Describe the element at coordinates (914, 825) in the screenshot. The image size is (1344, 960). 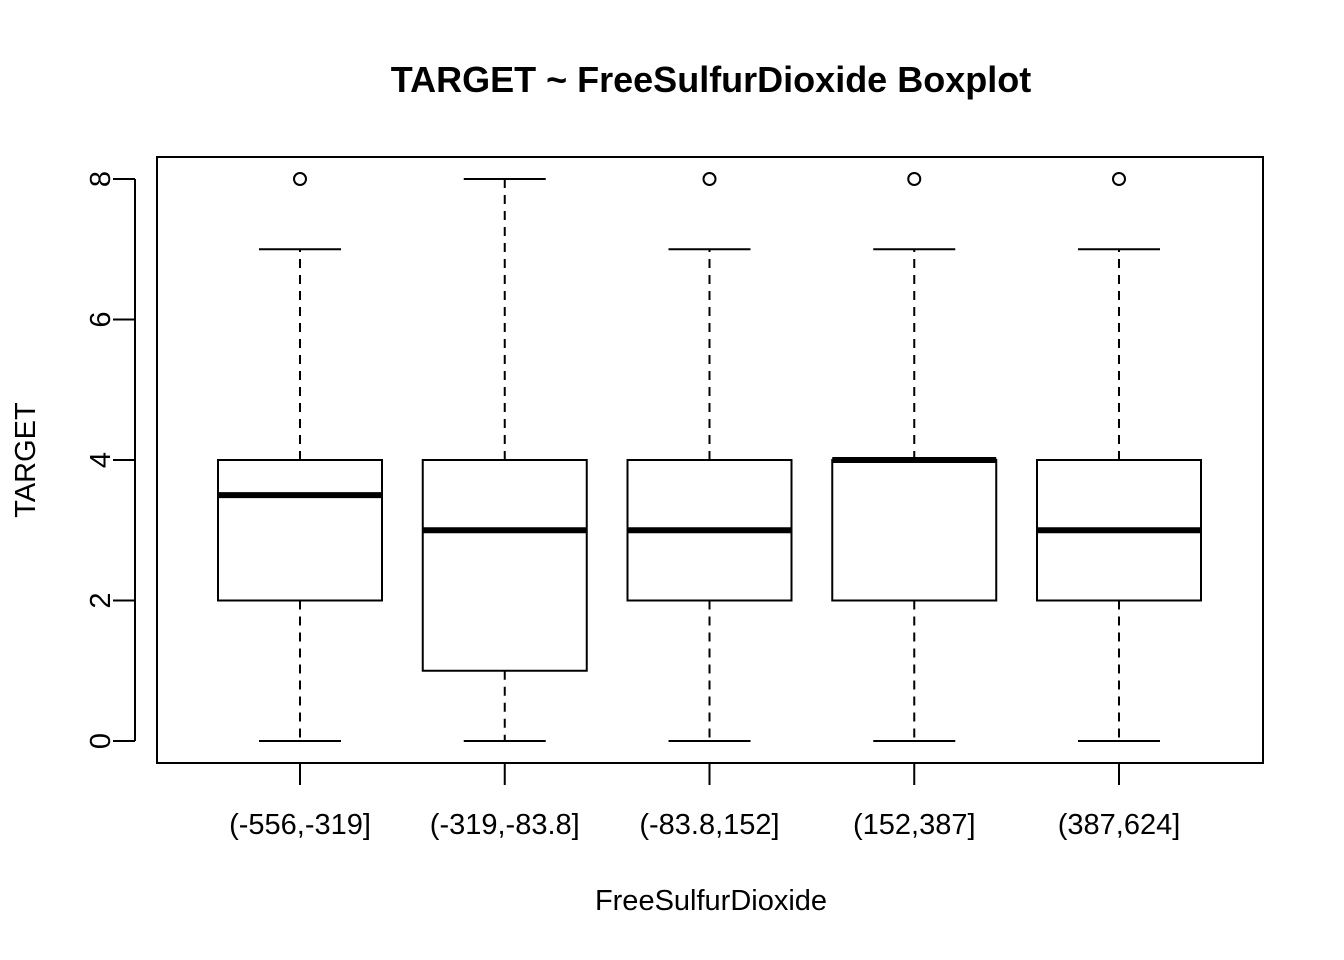
I see `x-tick-label-4: (152,387]` at that location.